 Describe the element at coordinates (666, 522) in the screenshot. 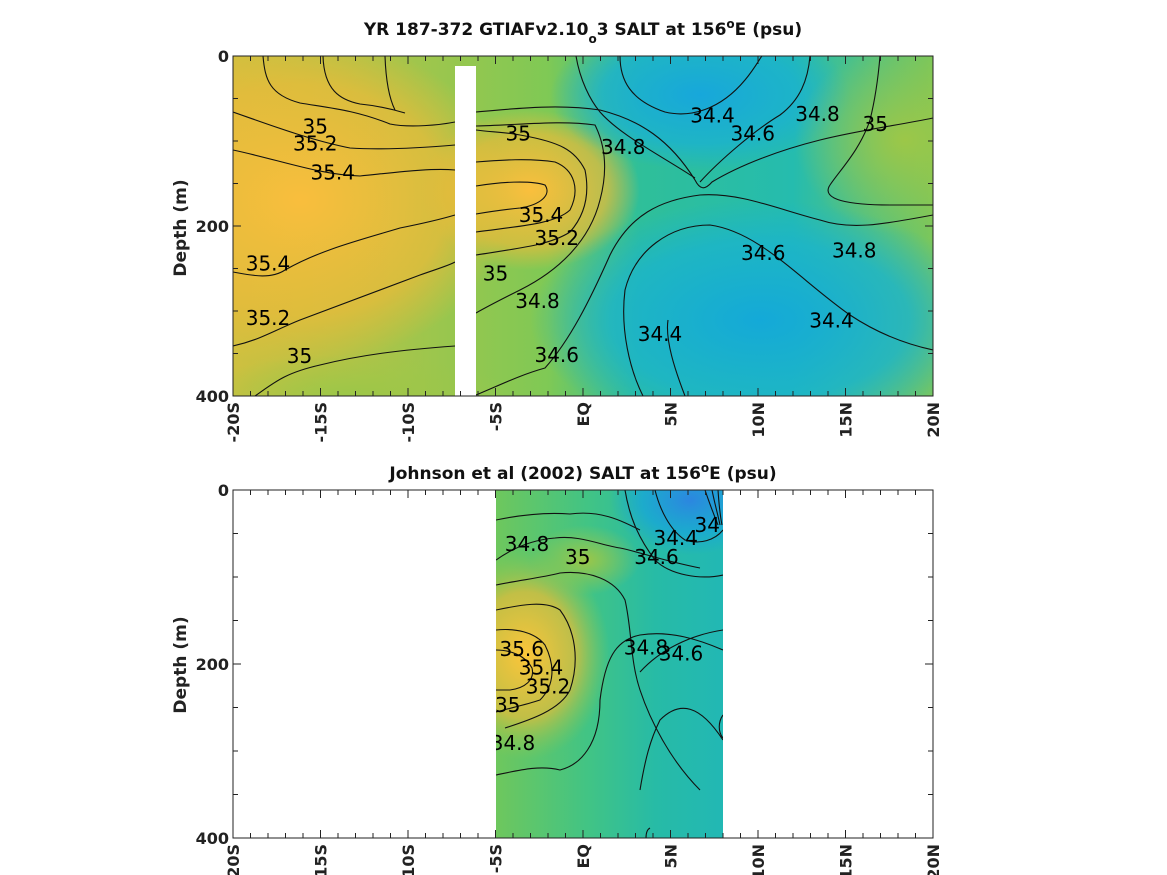

I see `panel2-fresh-surface` at that location.